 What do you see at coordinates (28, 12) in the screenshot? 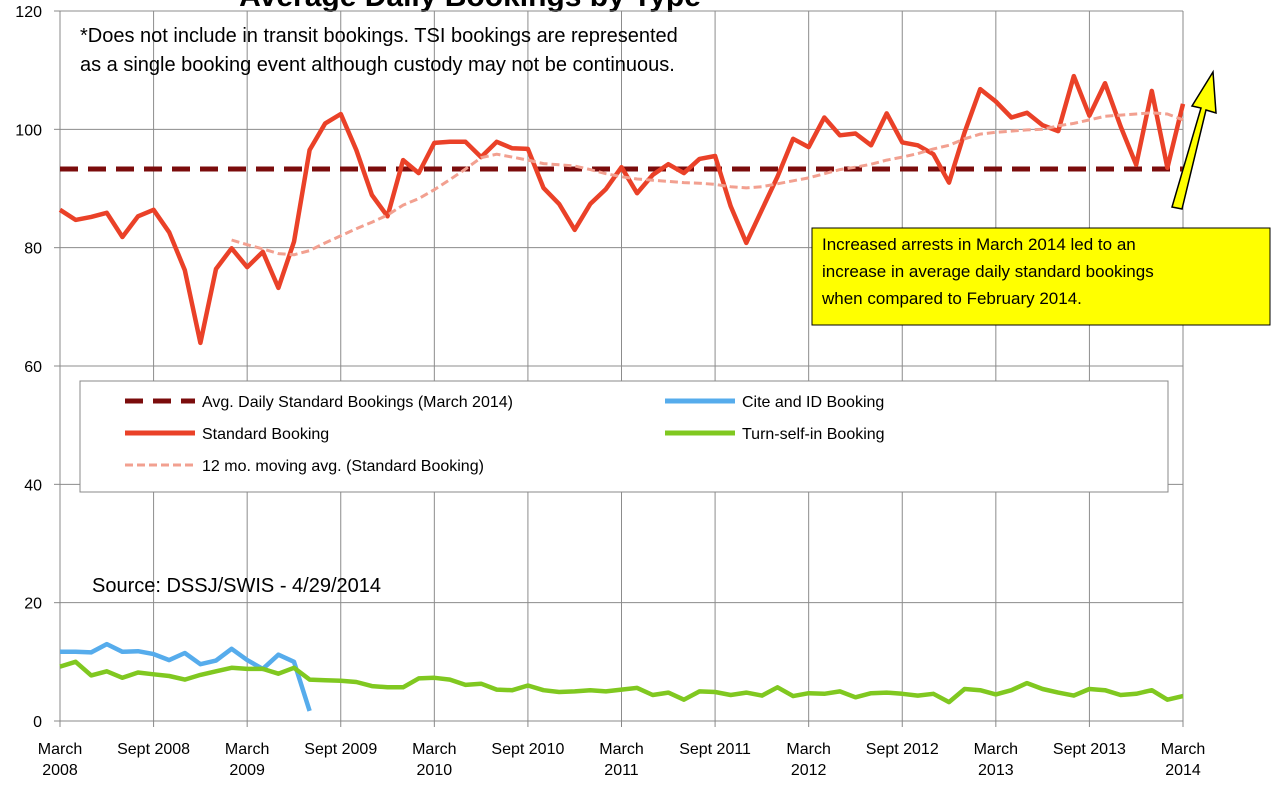
I see `y-tick-label: 120` at bounding box center [28, 12].